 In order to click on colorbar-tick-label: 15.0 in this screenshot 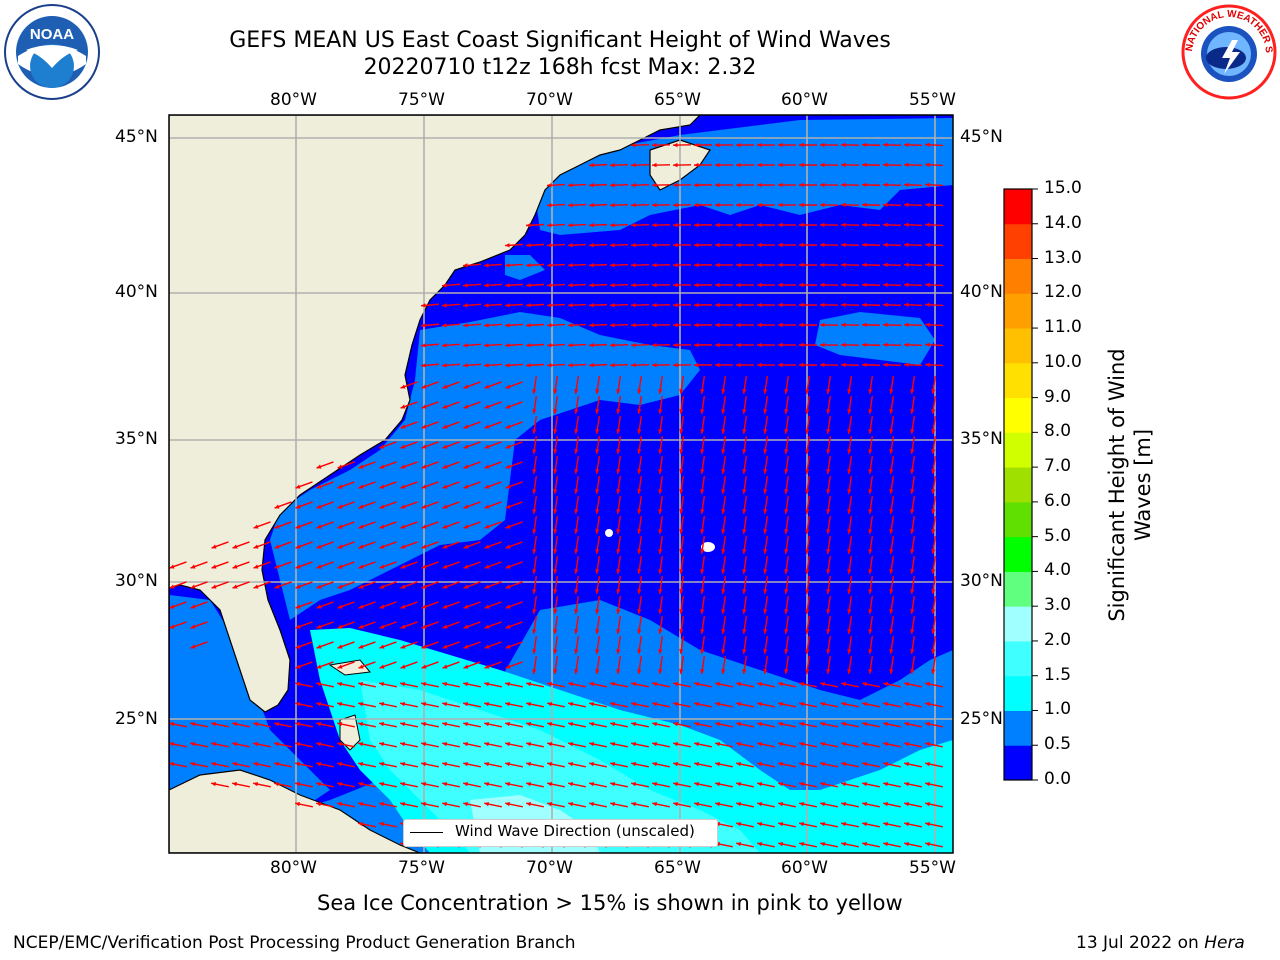, I will do `click(1063, 188)`.